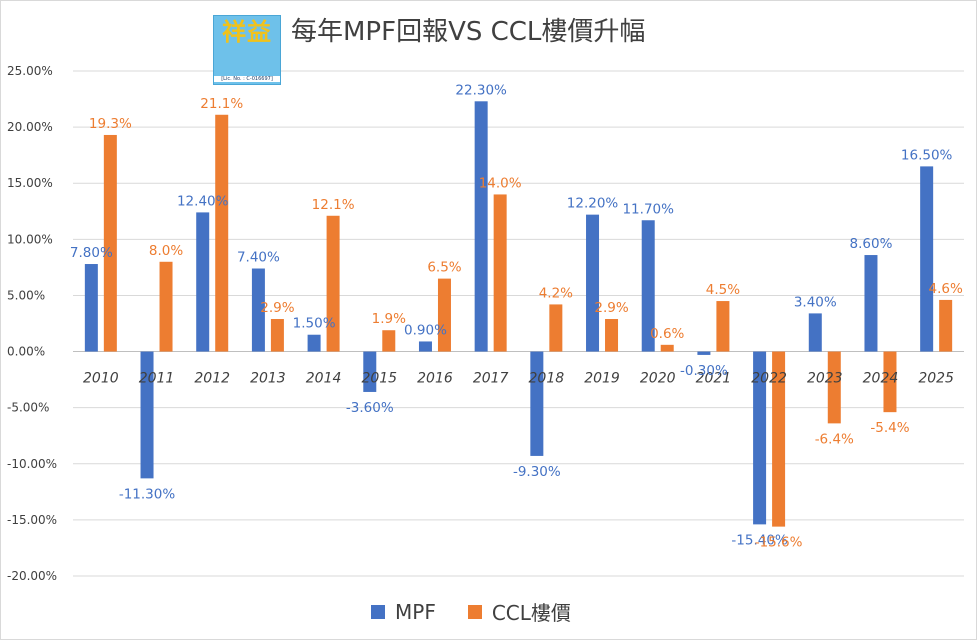 The width and height of the screenshot is (977, 640). I want to click on data-label-mpf: 11.70%, so click(648, 209).